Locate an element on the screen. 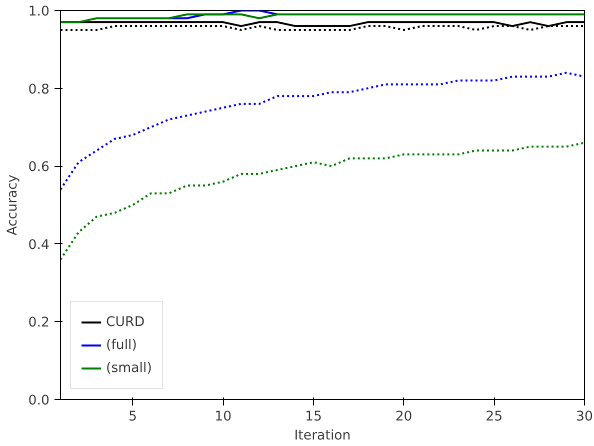  x-tick-label: 30 is located at coordinates (584, 417).